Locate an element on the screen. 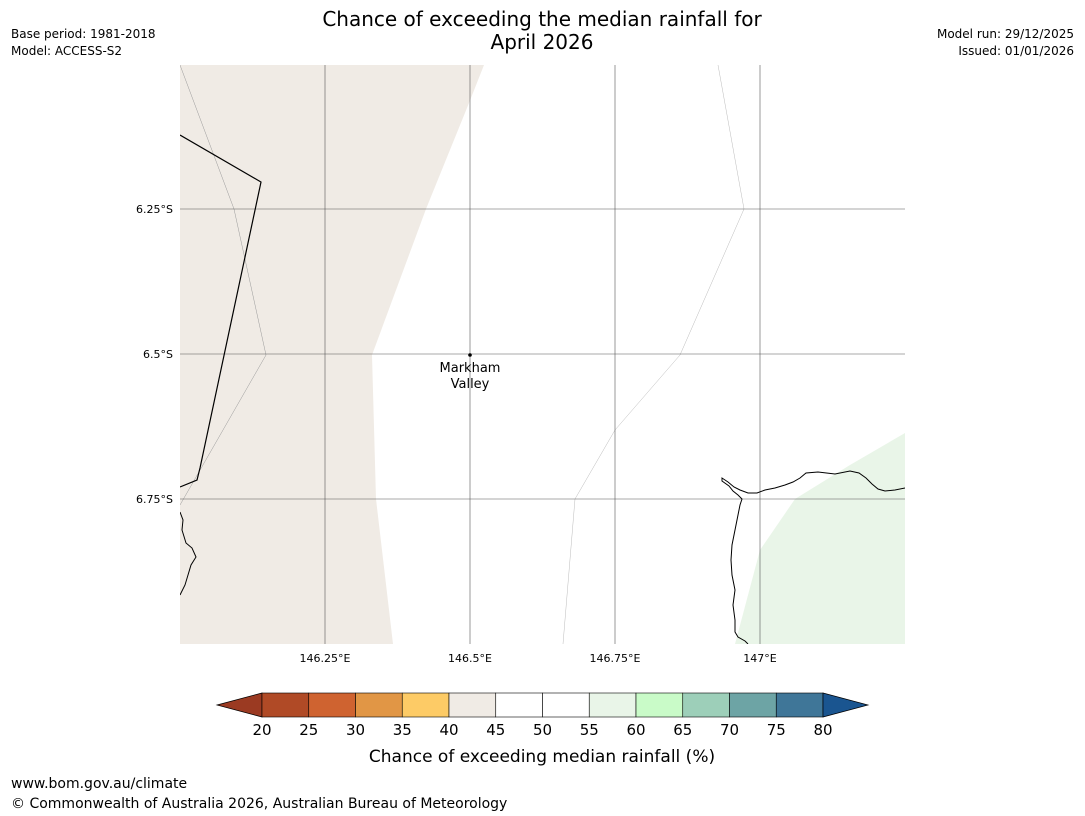 The image size is (1085, 816). colorbar-tick-label: 25 is located at coordinates (308, 730).